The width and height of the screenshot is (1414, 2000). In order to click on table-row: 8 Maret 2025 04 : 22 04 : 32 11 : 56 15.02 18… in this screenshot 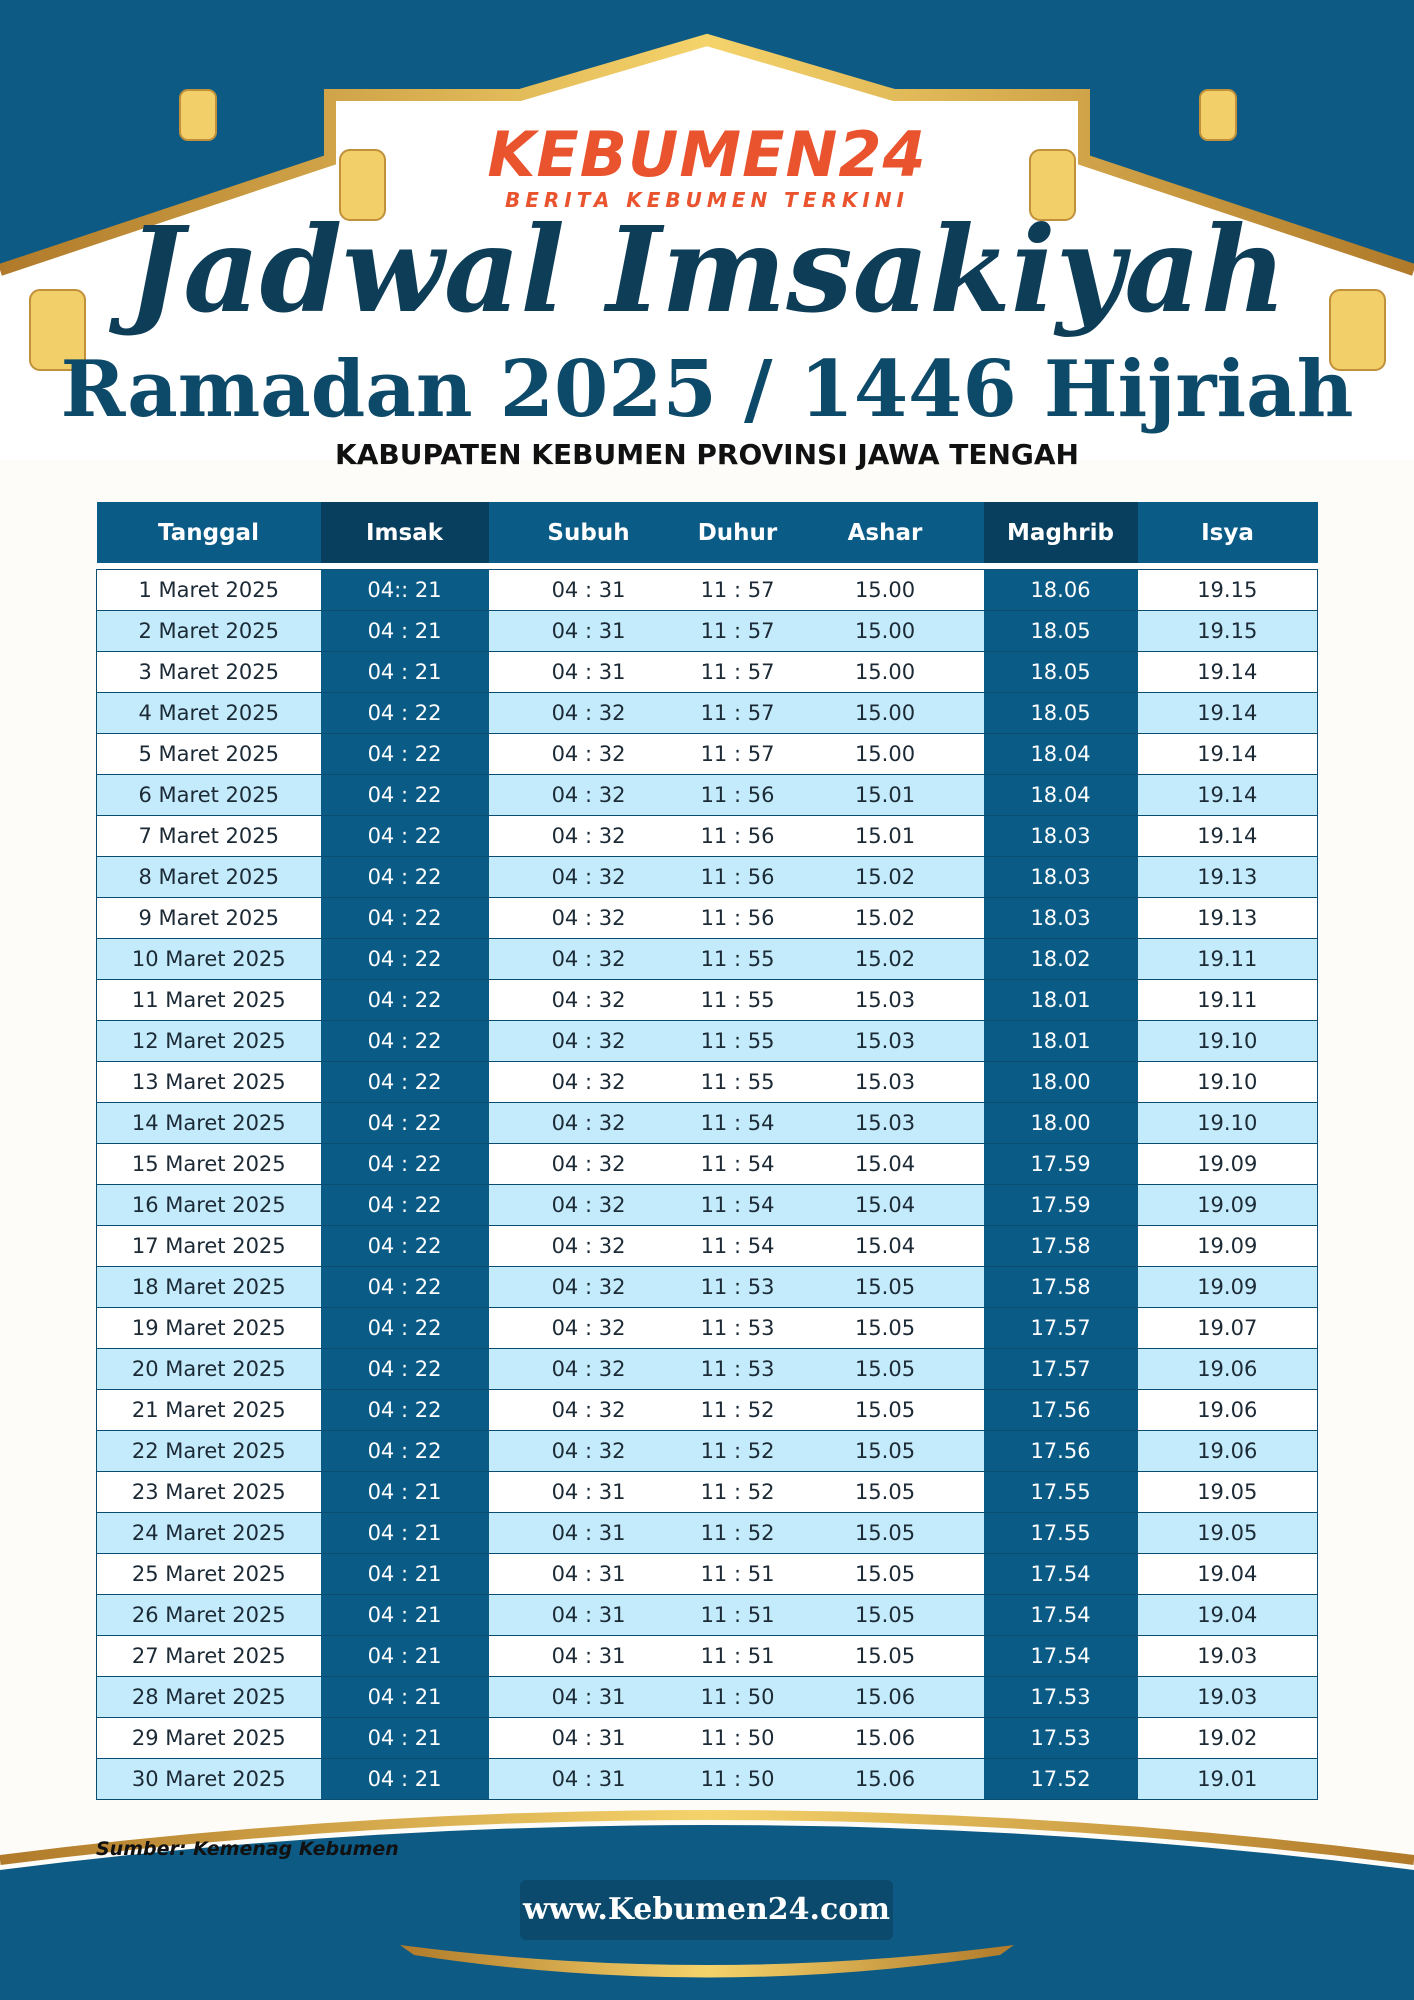, I will do `click(707, 877)`.